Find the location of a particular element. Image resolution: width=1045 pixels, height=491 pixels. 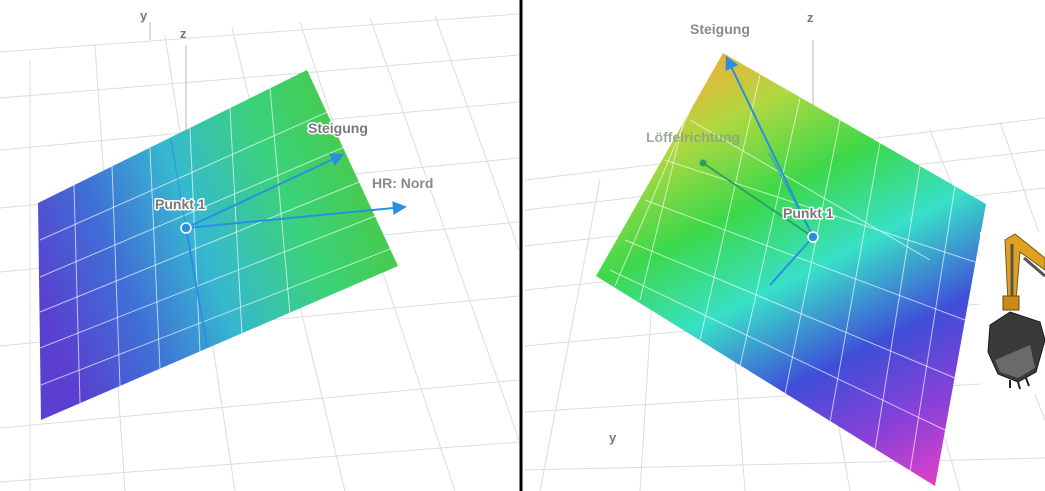

left-slope-vector is located at coordinates (265, 191).